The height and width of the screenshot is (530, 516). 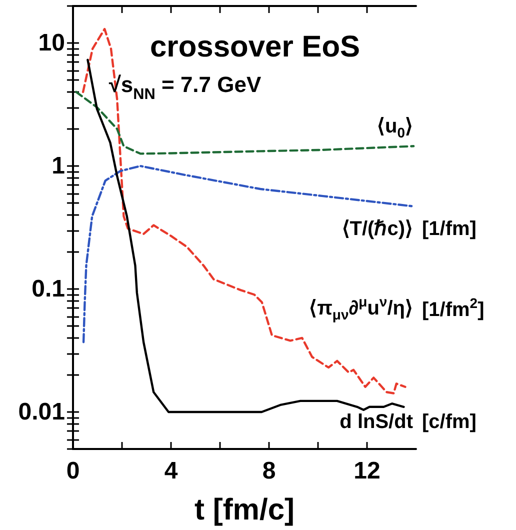 What do you see at coordinates (58, 166) in the screenshot?
I see `y-tick-label: 1` at bounding box center [58, 166].